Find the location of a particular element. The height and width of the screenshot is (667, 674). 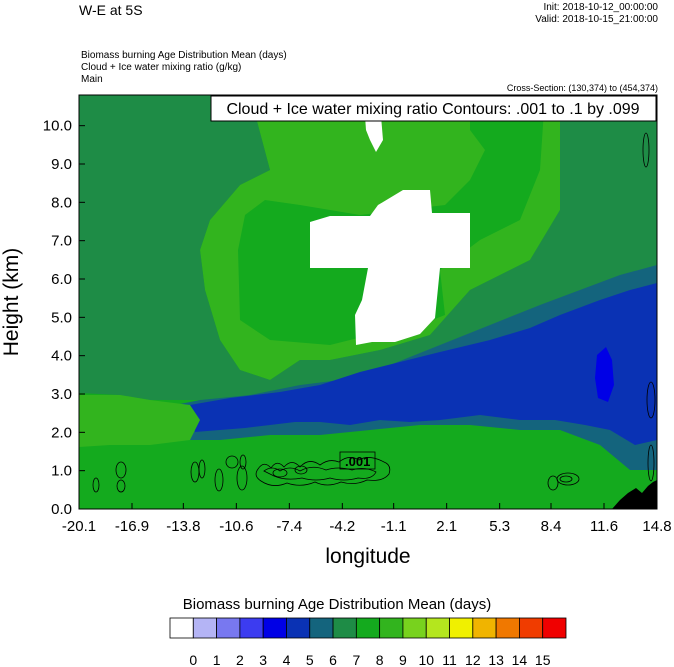

region-blue-core is located at coordinates (604, 374).